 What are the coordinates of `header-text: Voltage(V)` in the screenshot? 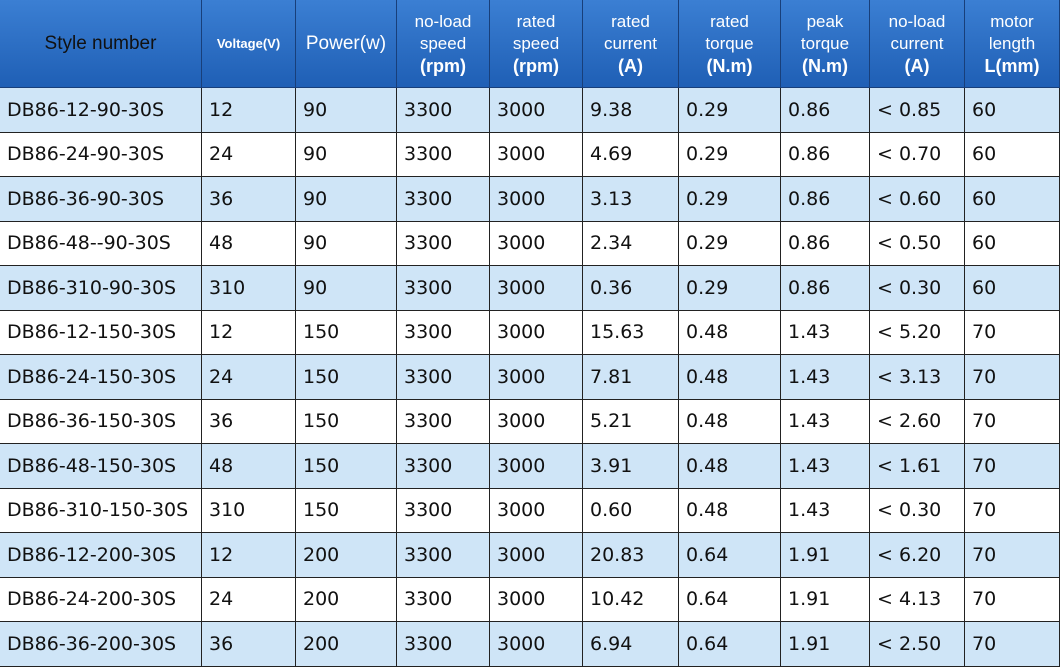 It's located at (248, 43).